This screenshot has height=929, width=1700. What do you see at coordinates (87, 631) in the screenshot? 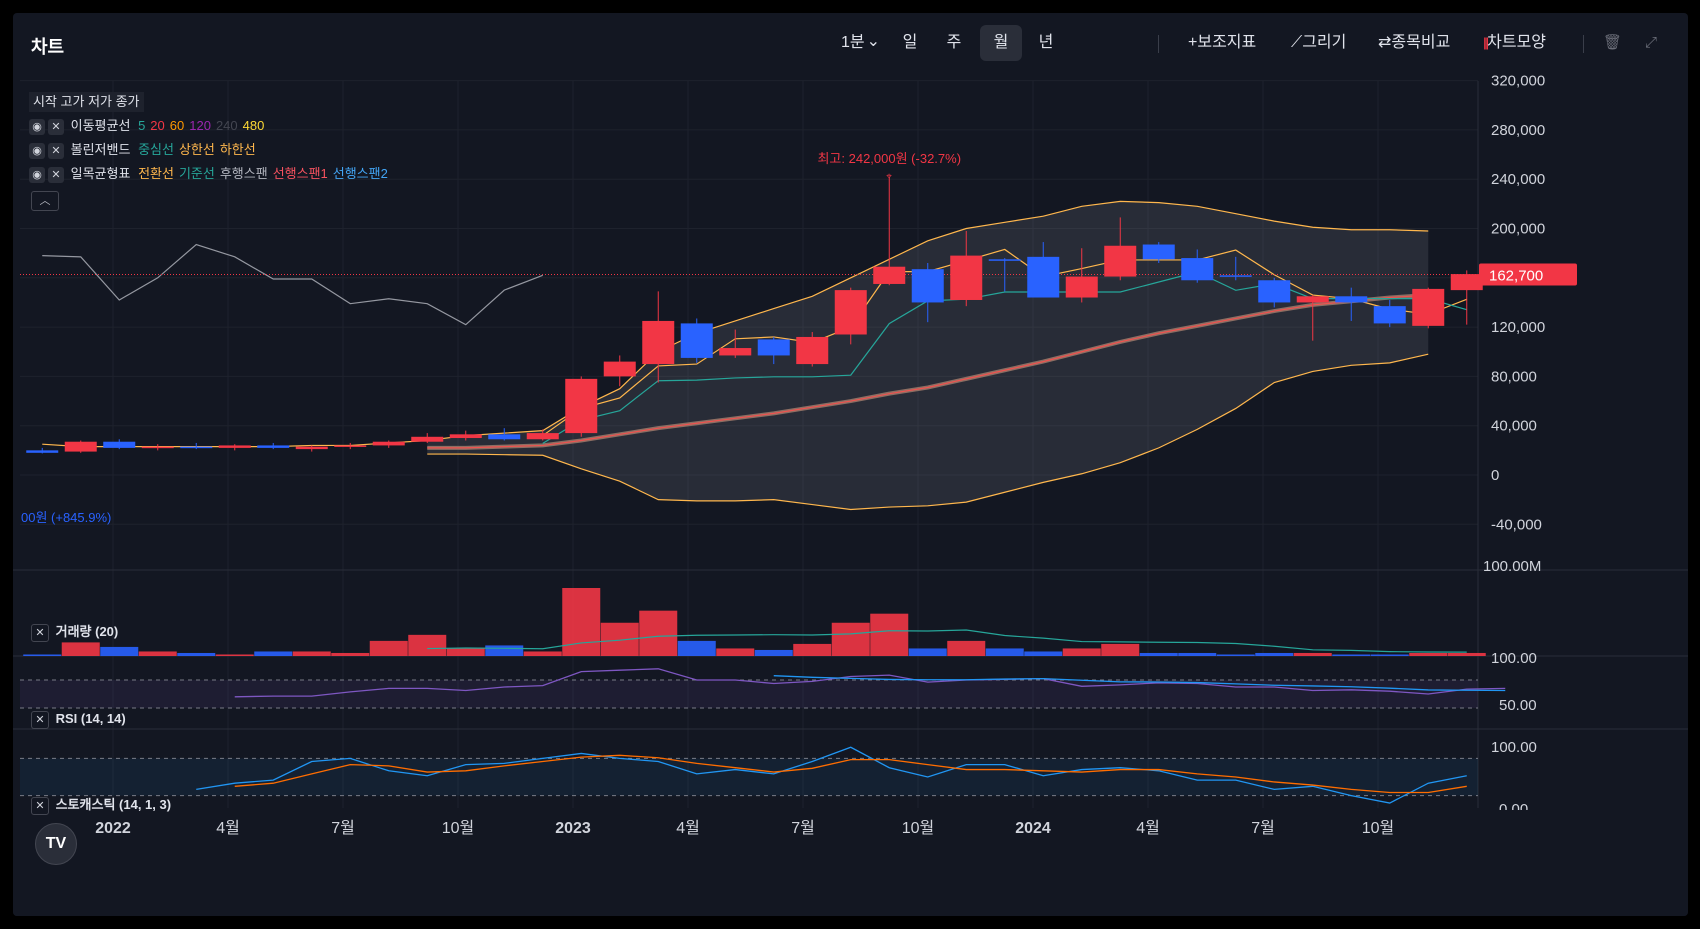
I see `volume-label: 거래량 (20)` at bounding box center [87, 631].